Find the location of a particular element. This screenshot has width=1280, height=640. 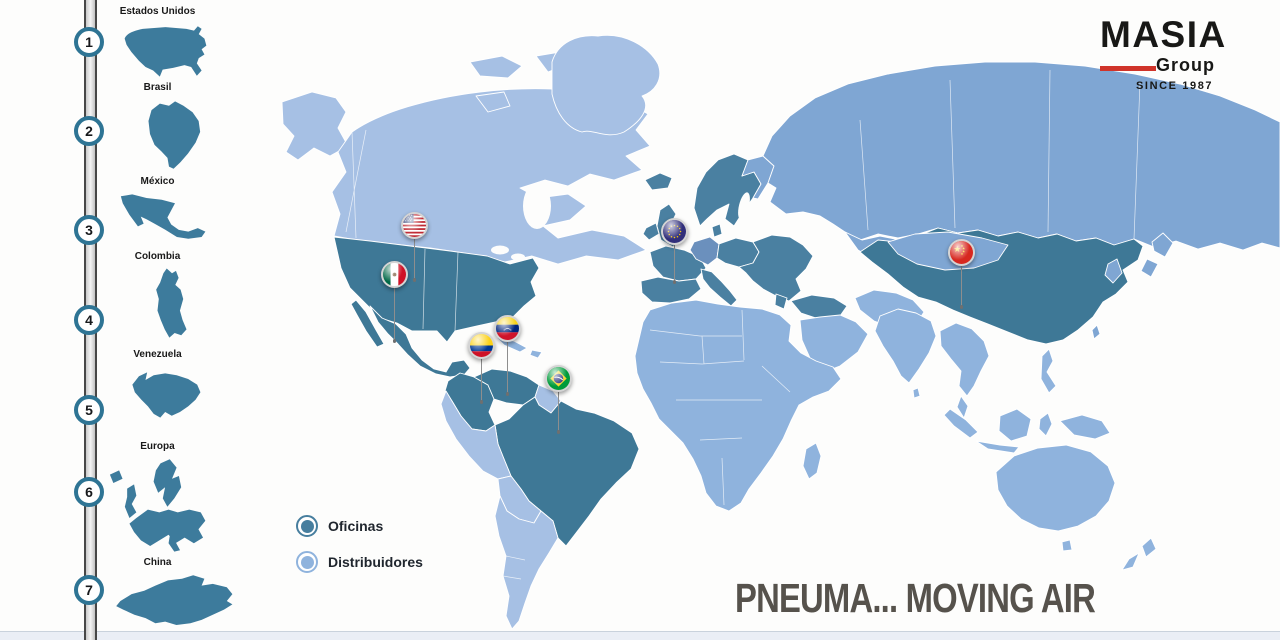

usa-silhouette-icon is located at coordinates (165, 51).